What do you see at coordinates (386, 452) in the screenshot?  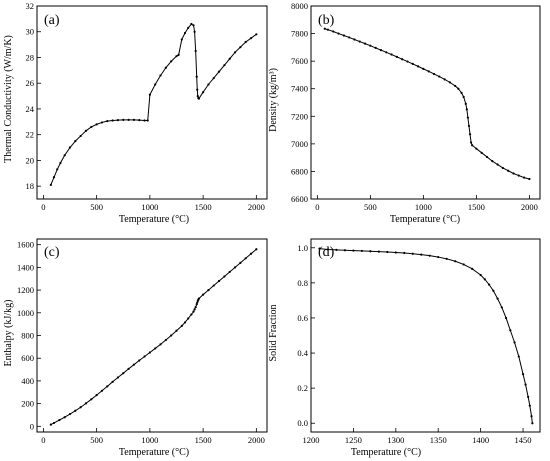 I see `panel-d-xlabel: Temperature (°C)` at bounding box center [386, 452].